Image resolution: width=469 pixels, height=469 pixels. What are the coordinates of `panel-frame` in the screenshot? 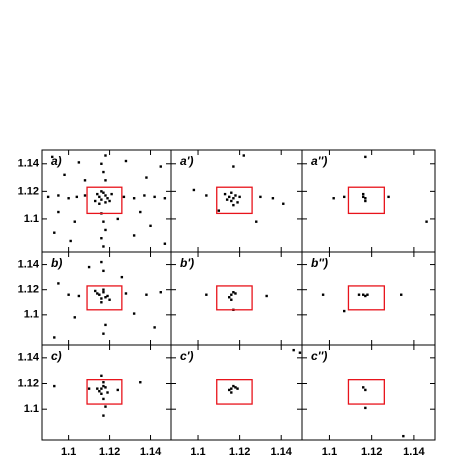 It's located at (368, 392).